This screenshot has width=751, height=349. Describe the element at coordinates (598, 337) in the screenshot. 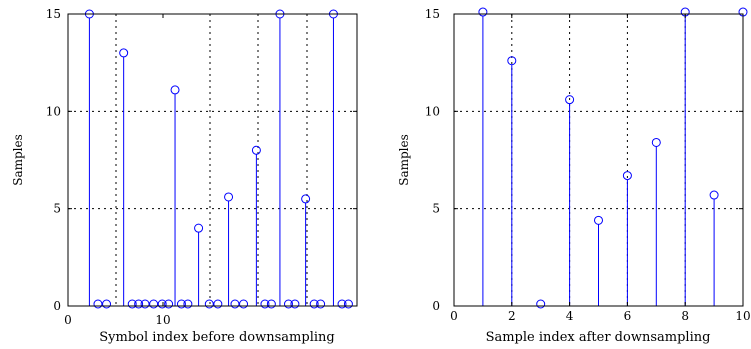

I see `x-axis-label: Sample index after downsampling` at that location.